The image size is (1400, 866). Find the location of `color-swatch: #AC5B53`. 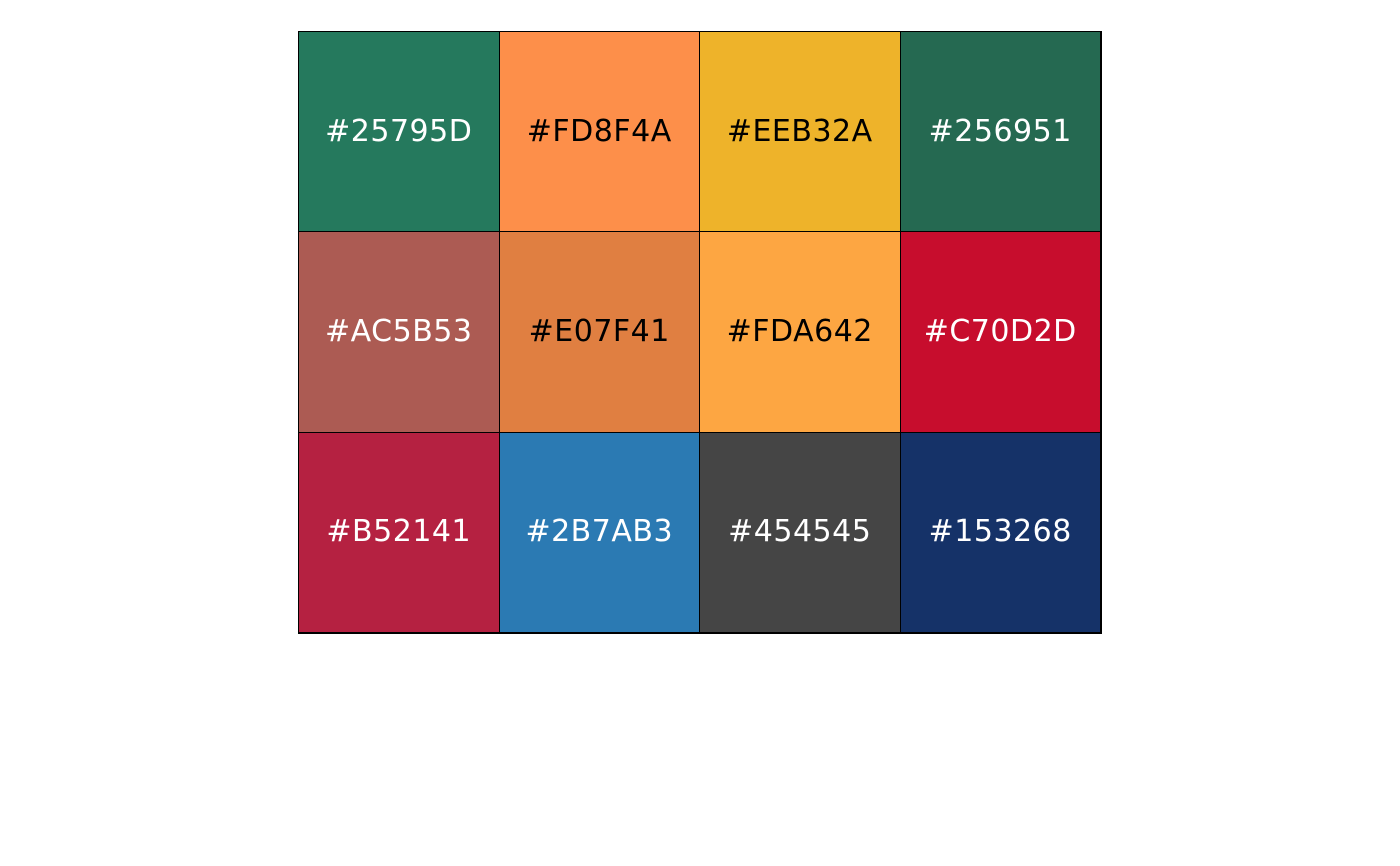

color-swatch: #AC5B53 is located at coordinates (399, 332).